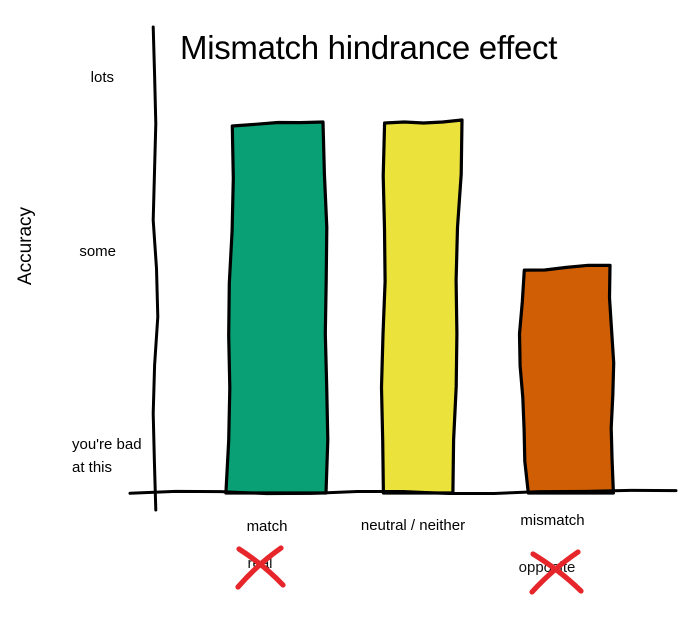 This screenshot has width=696, height=621. I want to click on x-category-match: match, so click(267, 526).